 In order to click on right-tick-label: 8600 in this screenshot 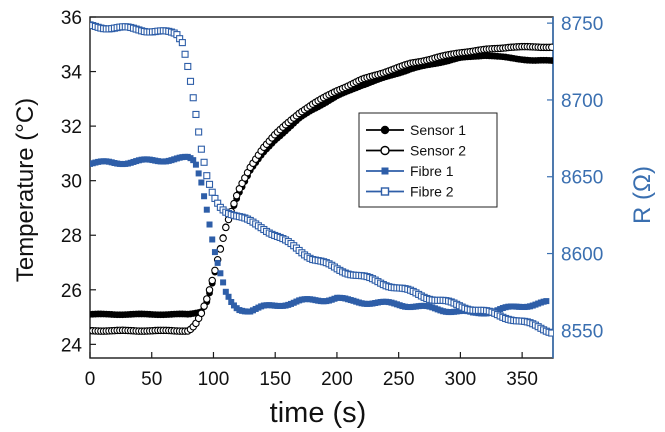, I will do `click(582, 255)`.